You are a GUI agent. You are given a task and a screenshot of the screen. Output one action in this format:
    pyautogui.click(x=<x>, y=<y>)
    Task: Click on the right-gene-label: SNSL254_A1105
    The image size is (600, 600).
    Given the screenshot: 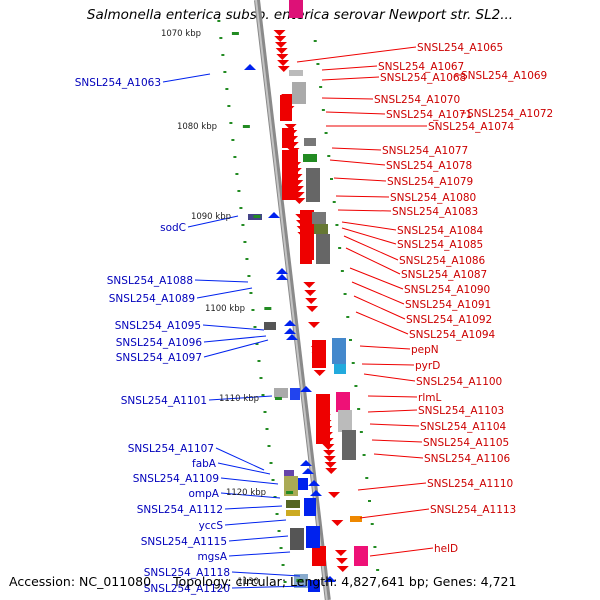 What is the action you would take?
    pyautogui.click(x=466, y=443)
    